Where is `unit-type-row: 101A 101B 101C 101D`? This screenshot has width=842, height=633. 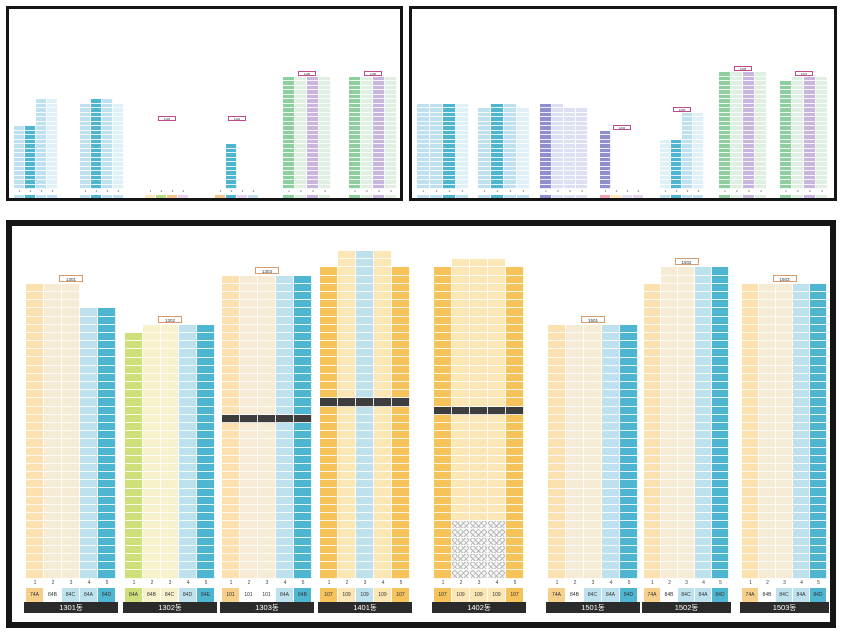
unit-type-row: 101A 101B 101C 101D is located at coordinates (743, 196).